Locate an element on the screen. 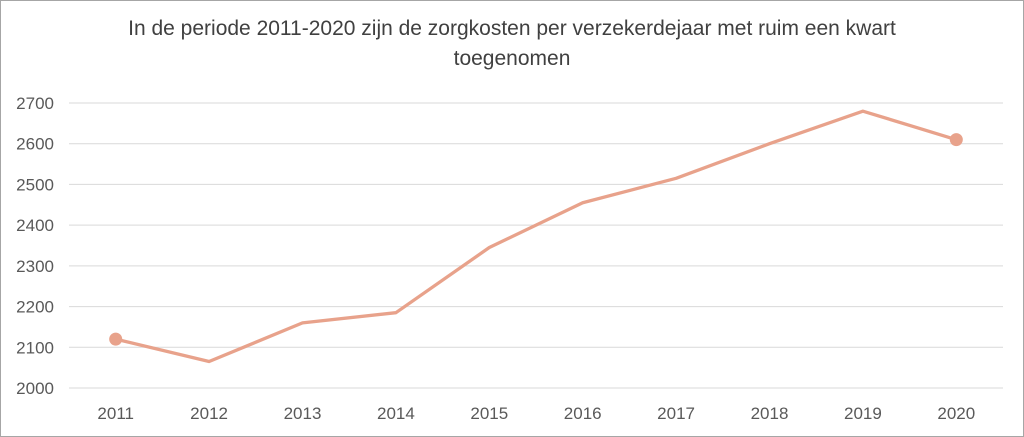 The width and height of the screenshot is (1024, 437). x-axis-tick-label: 2013 is located at coordinates (303, 413).